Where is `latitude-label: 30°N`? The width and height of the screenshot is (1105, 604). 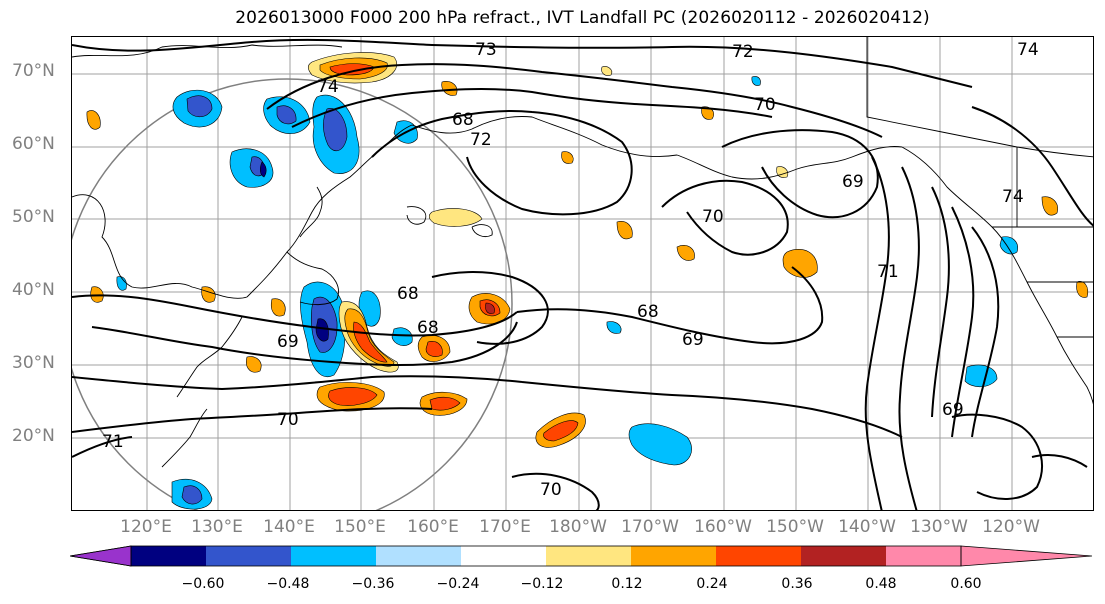
latitude-label: 30°N is located at coordinates (33, 363).